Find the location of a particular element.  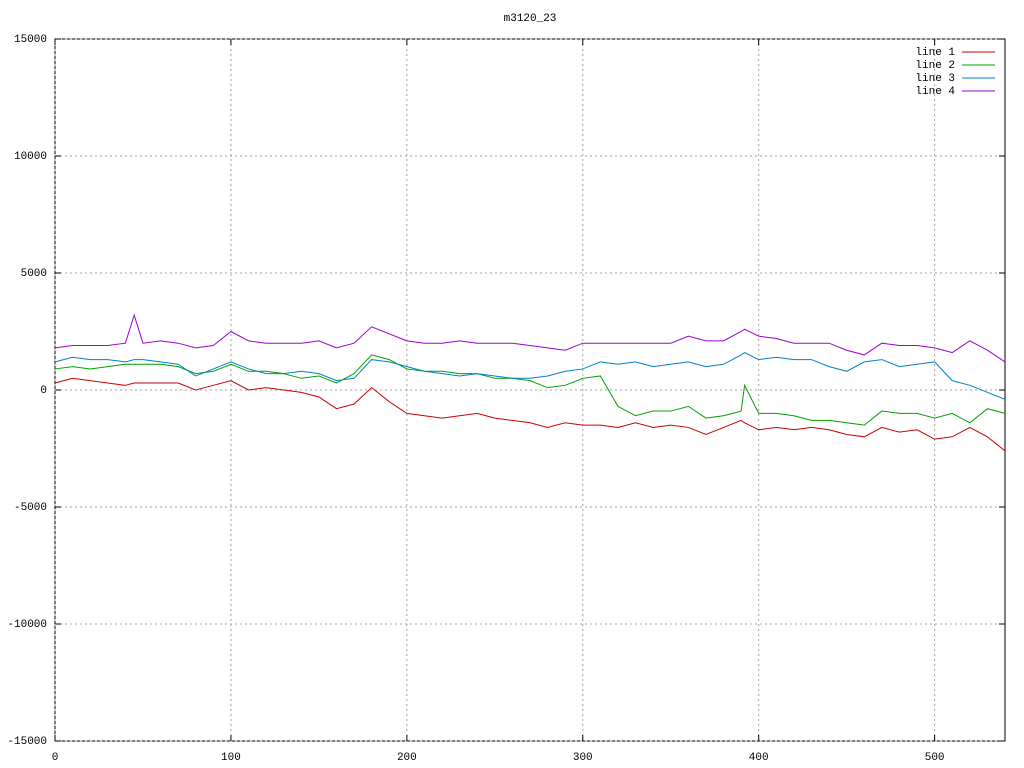

y-tick-label: -10000 is located at coordinates (27, 625).